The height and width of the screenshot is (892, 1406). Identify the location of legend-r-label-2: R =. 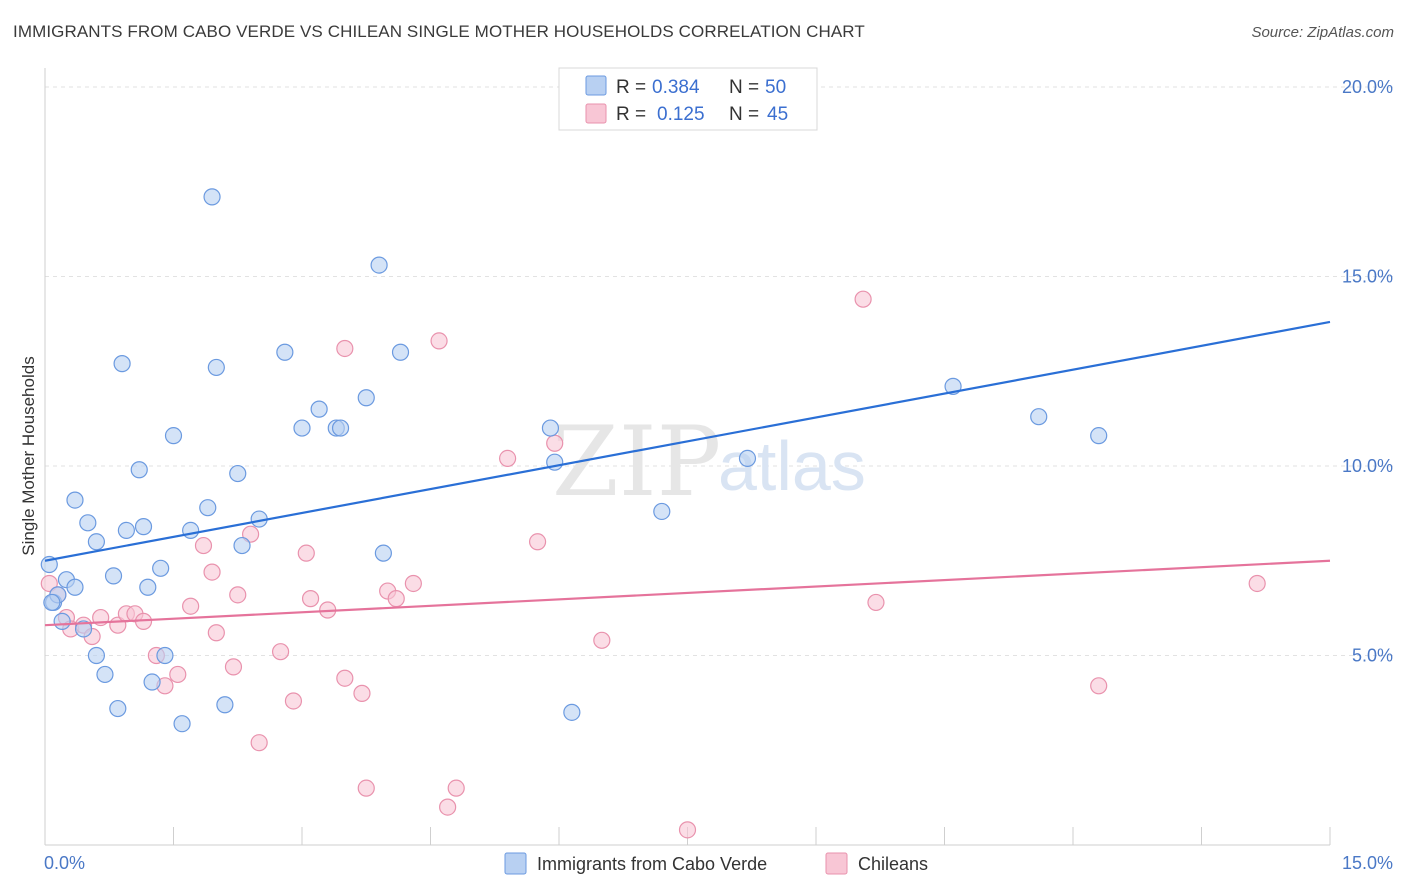
(631, 114).